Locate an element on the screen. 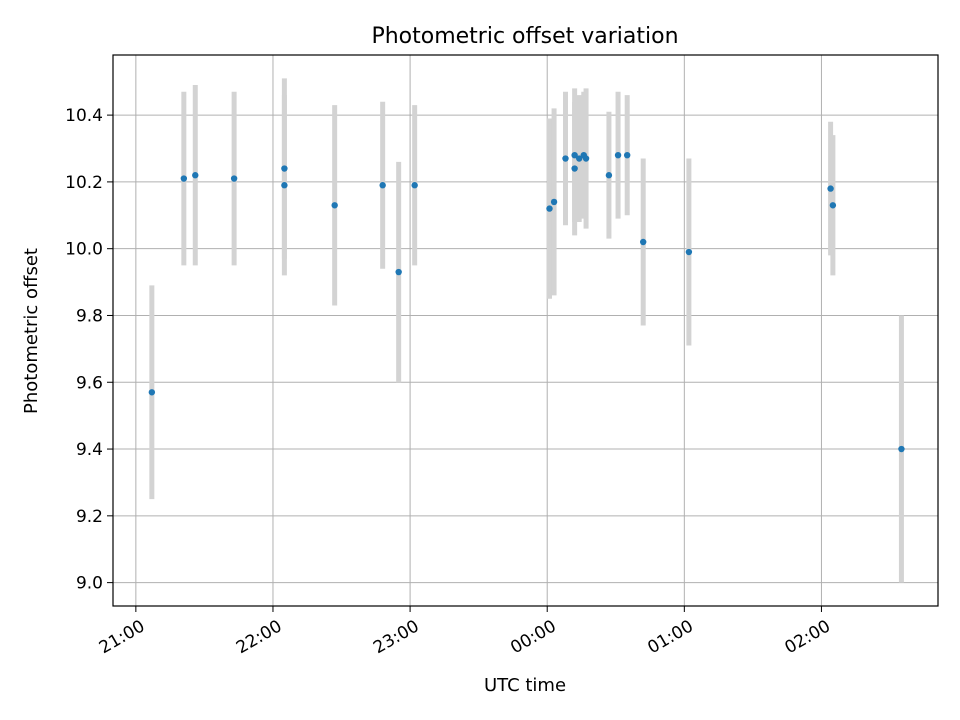 The width and height of the screenshot is (960, 720). y-tick-label: 9.4 is located at coordinates (89, 450).